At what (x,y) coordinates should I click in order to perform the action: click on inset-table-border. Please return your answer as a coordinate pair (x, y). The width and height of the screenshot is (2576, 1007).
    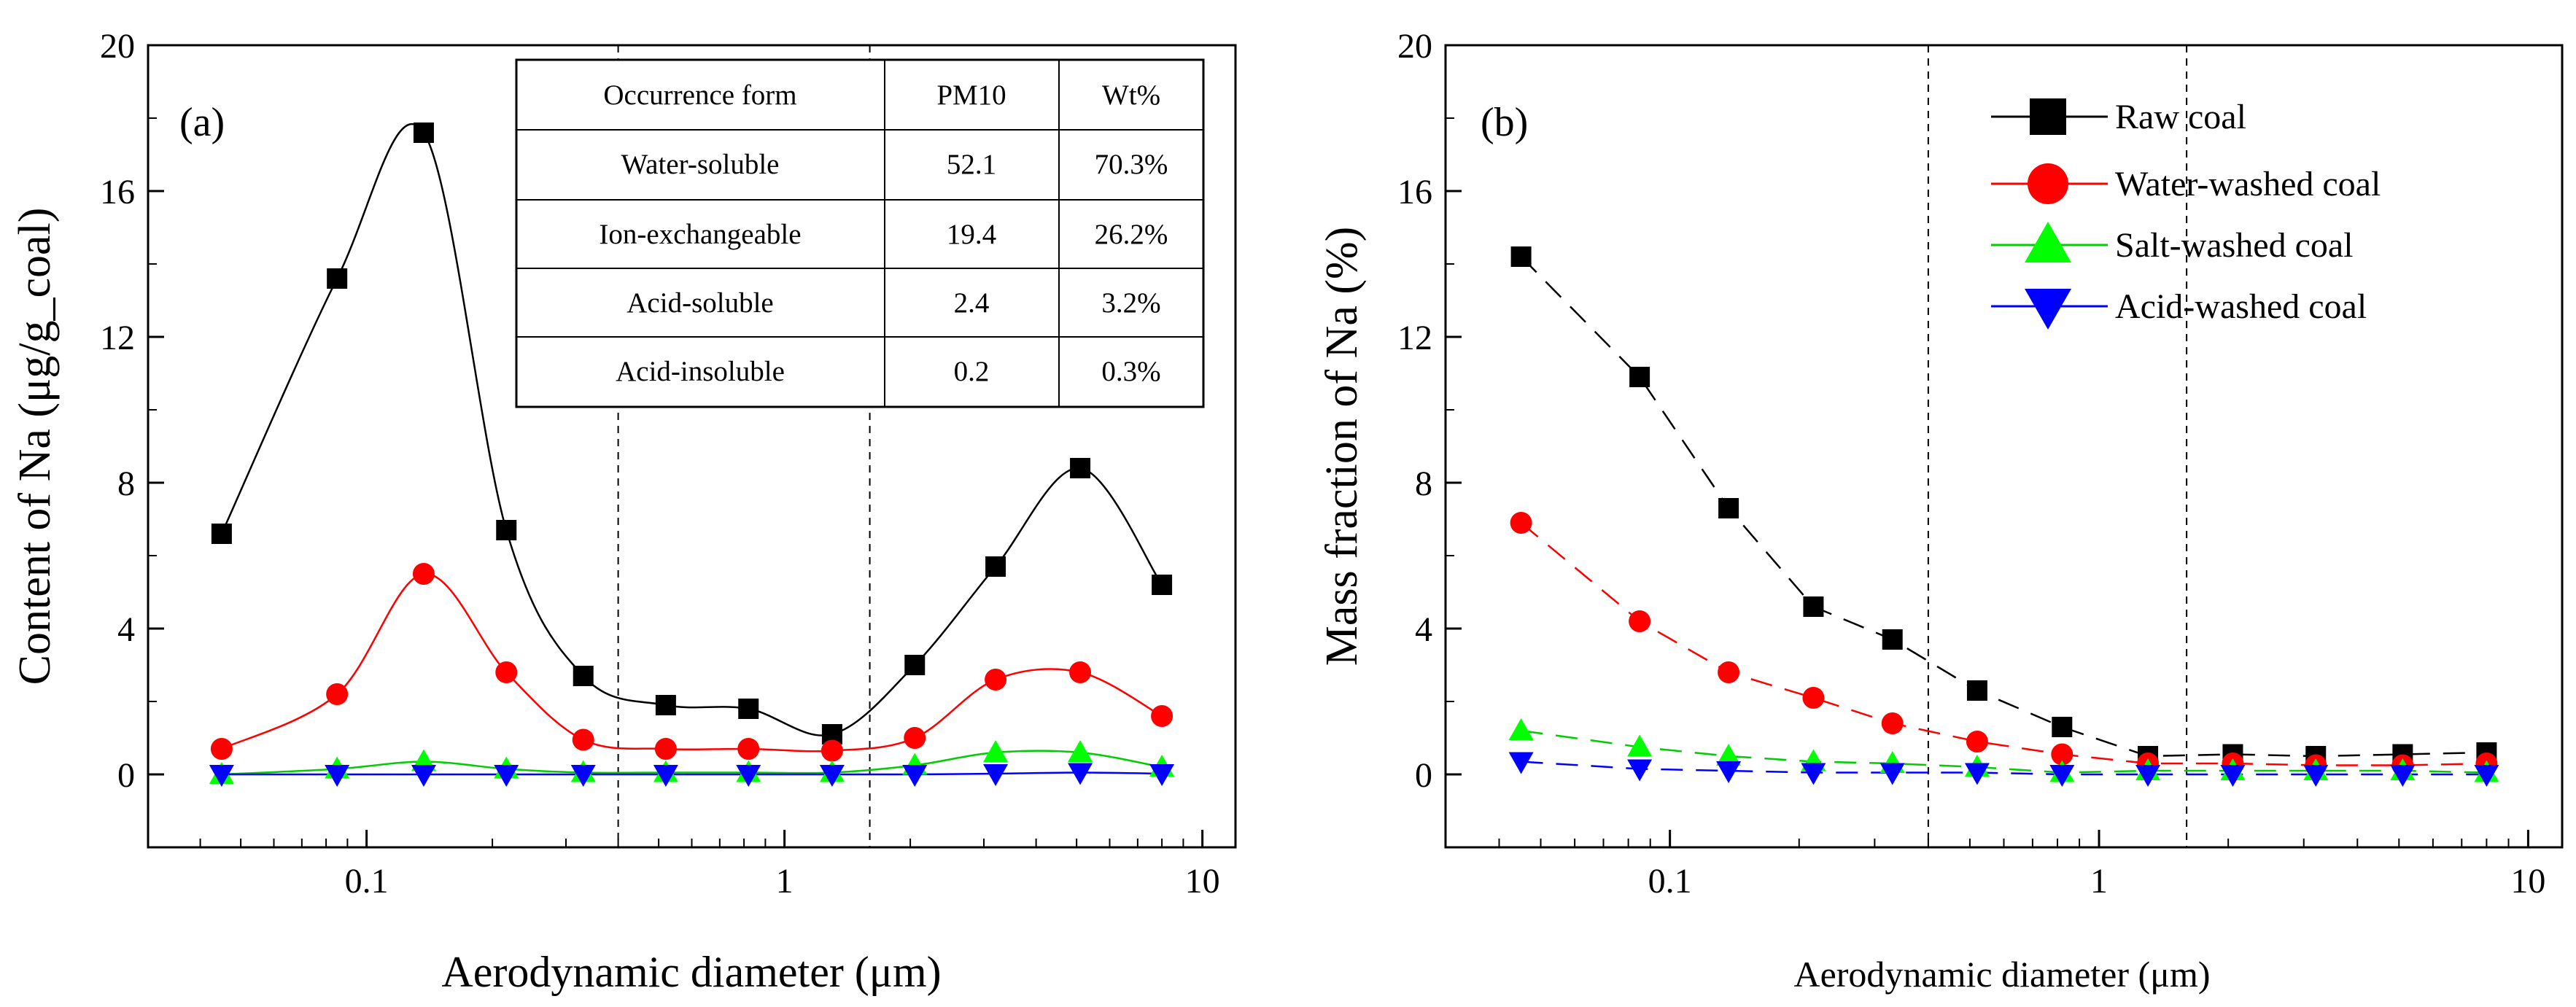
    Looking at the image, I should click on (860, 233).